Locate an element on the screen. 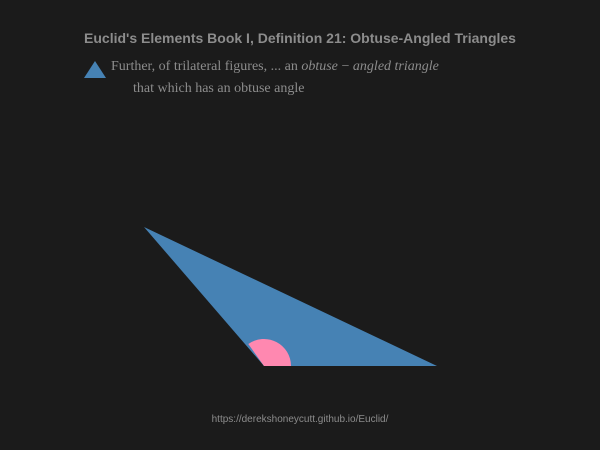 Image resolution: width=600 pixels, height=450 pixels. triangle-icon is located at coordinates (95, 69).